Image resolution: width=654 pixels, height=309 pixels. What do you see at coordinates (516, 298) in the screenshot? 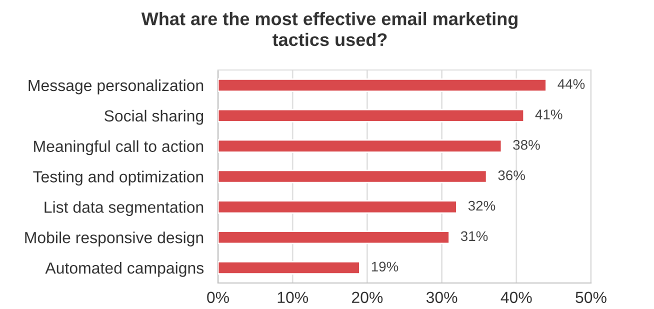
I see `x-tick-label: 40%` at bounding box center [516, 298].